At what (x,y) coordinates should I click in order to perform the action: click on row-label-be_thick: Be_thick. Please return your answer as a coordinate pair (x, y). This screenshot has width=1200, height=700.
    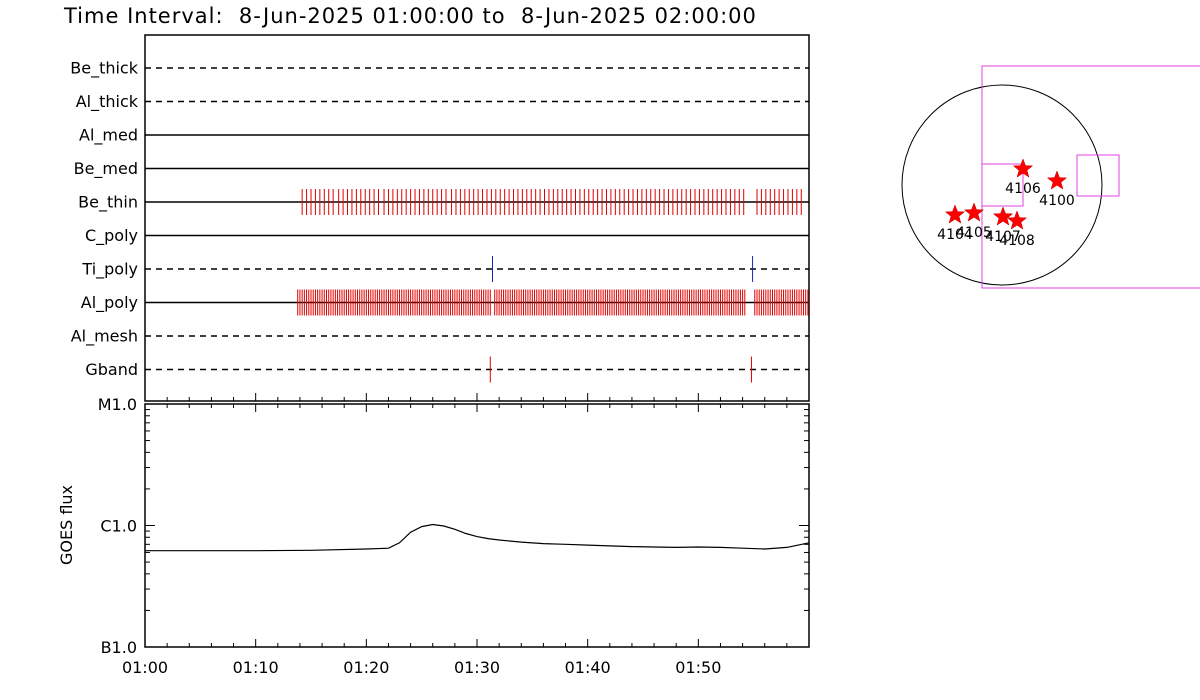
    Looking at the image, I should click on (104, 69).